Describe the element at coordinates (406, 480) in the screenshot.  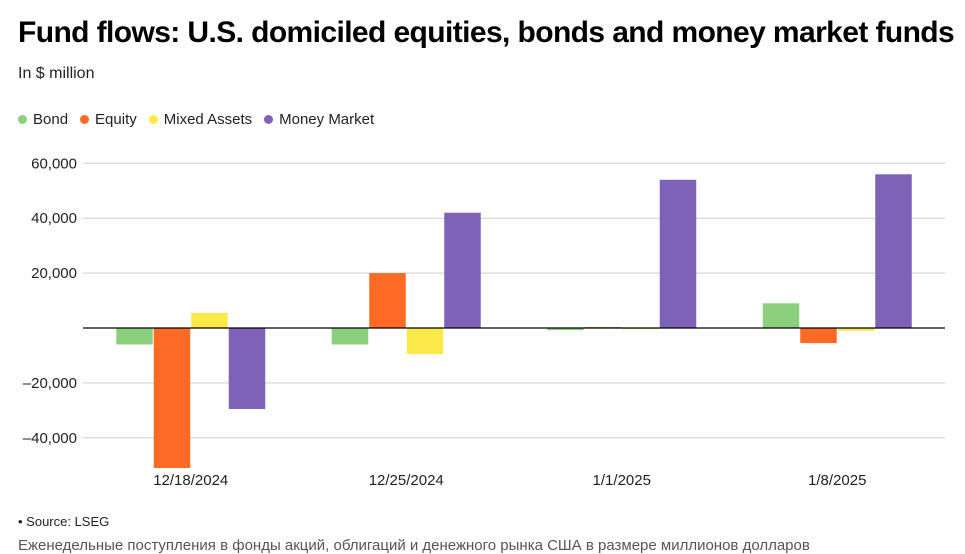
I see `x-tick-label: 12/25/2024` at that location.